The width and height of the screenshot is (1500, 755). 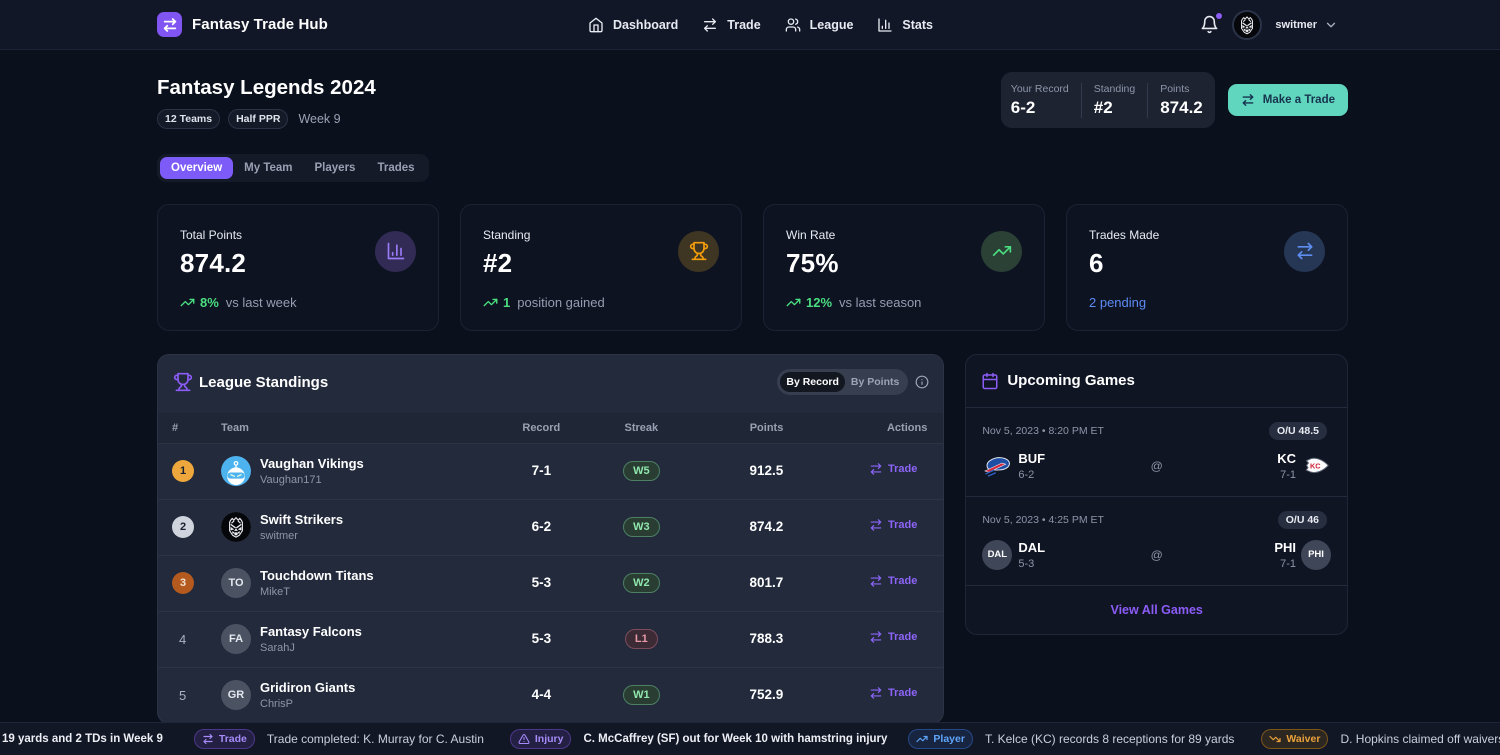 I want to click on svg-text: KC, so click(x=1315, y=465).